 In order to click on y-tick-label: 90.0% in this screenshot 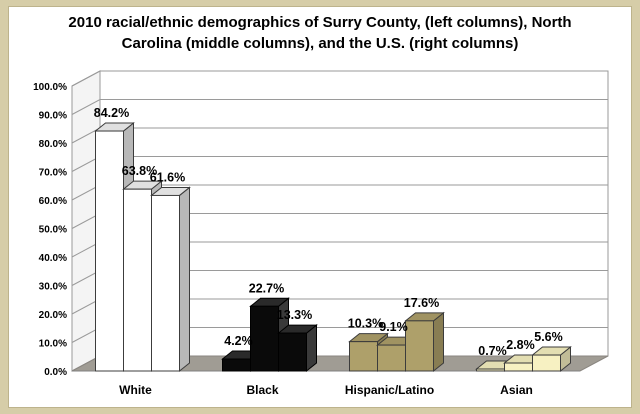, I will do `click(53, 116)`.